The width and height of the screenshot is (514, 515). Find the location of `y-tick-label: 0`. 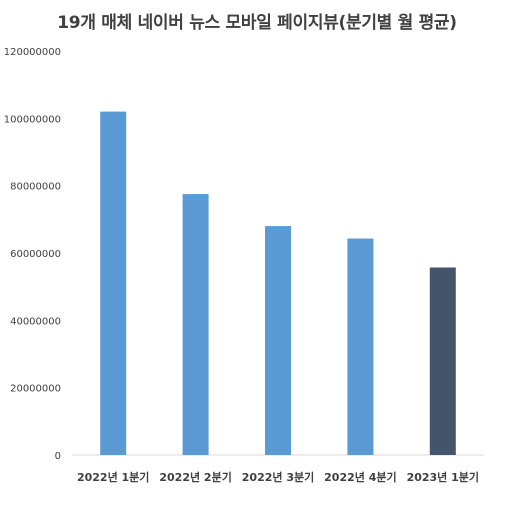

y-tick-label: 0 is located at coordinates (58, 456).